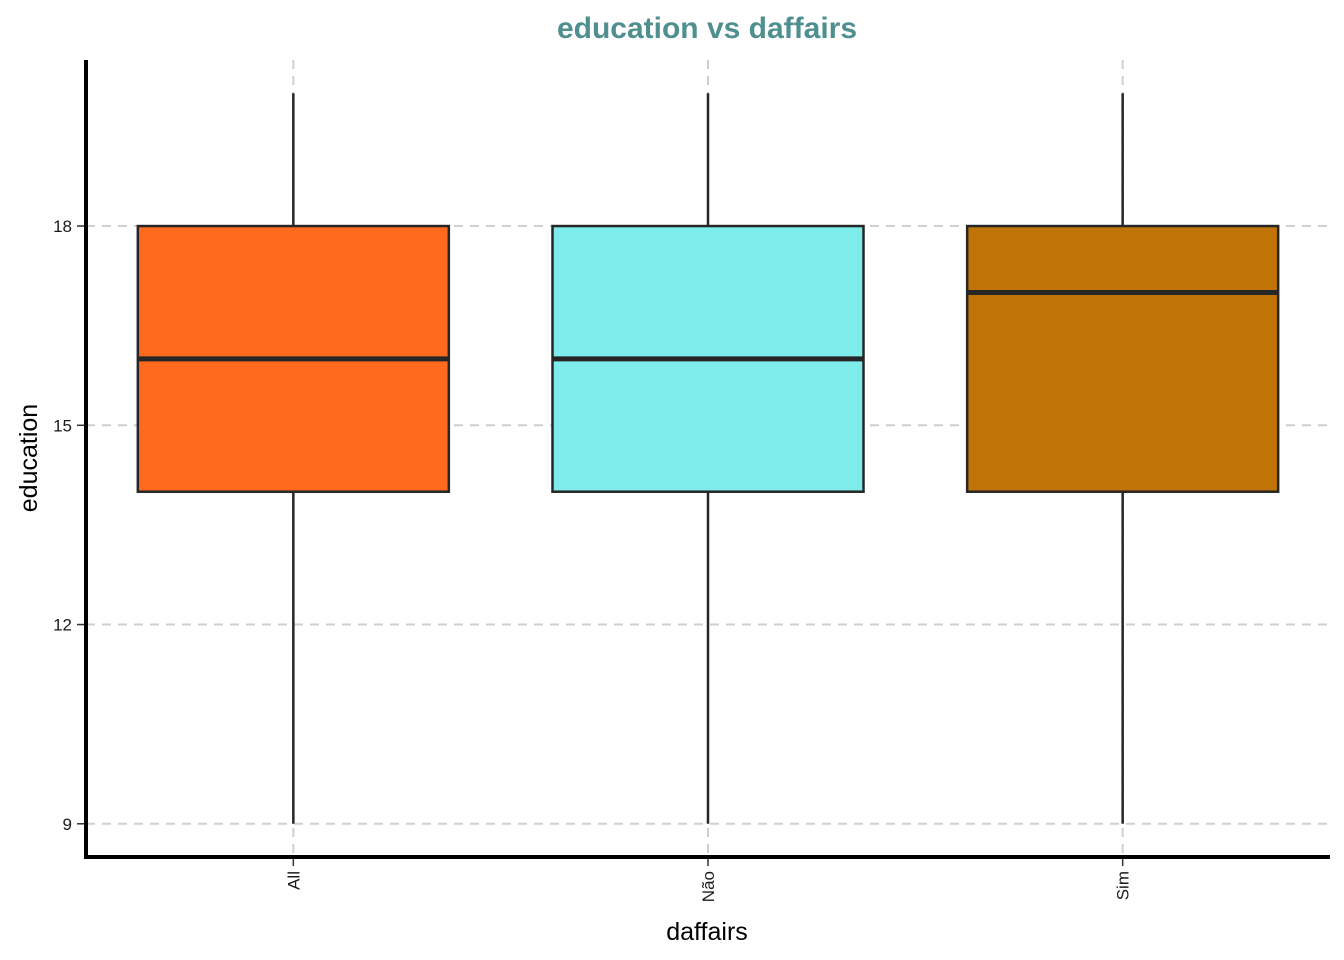  What do you see at coordinates (67, 824) in the screenshot?
I see `y-tick-label: 9` at bounding box center [67, 824].